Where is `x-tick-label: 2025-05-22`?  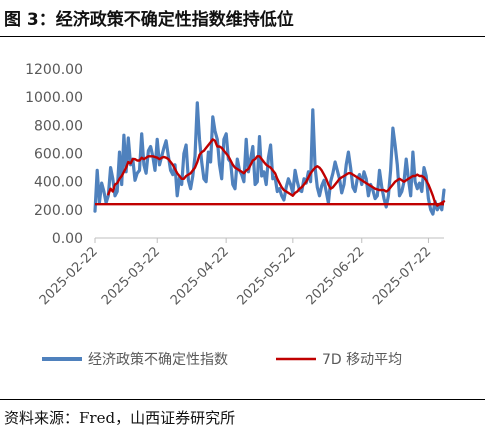 x-tick-label: 2025-05-22 is located at coordinates (267, 276).